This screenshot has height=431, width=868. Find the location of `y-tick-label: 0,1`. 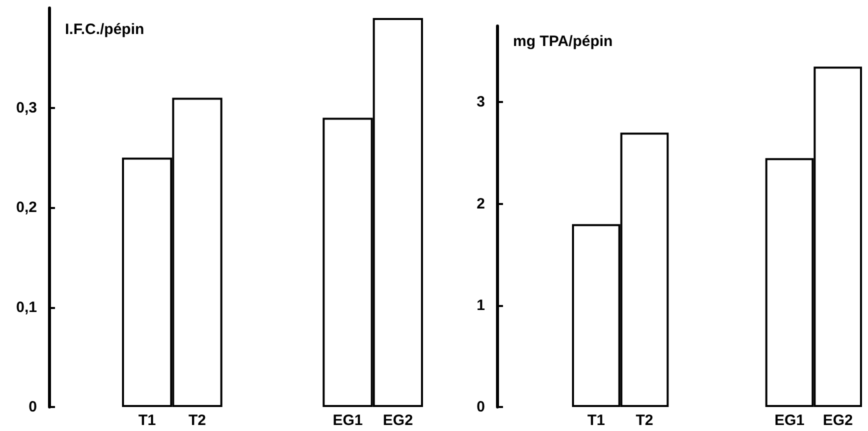

y-tick-label: 0,1 is located at coordinates (26, 307).